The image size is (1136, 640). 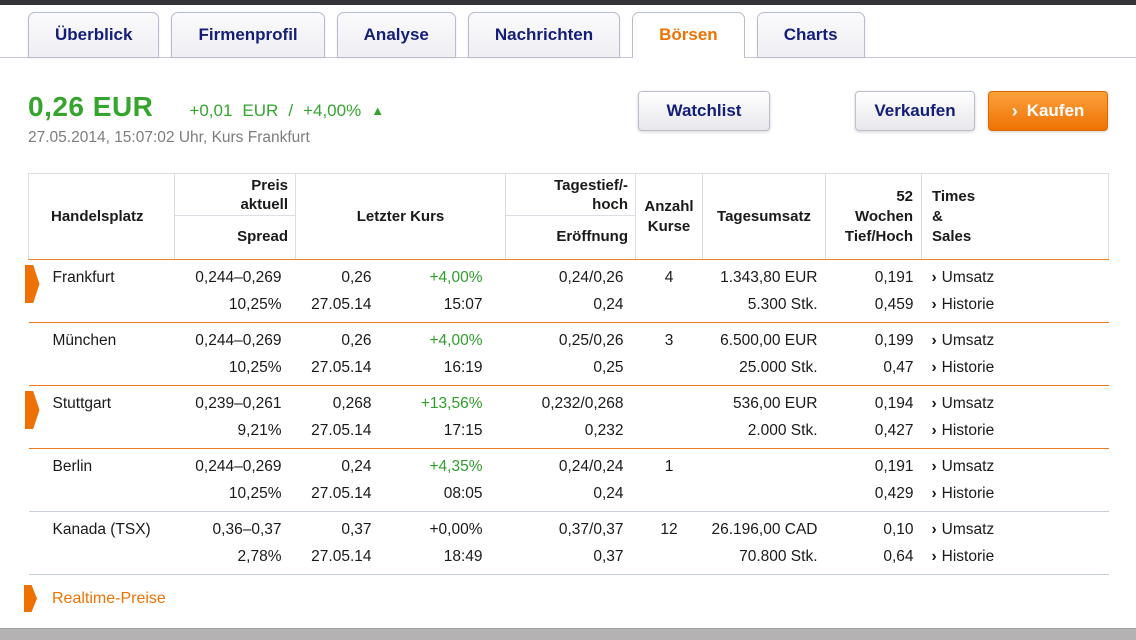 What do you see at coordinates (463, 556) in the screenshot?
I see `price-time: 18:49` at bounding box center [463, 556].